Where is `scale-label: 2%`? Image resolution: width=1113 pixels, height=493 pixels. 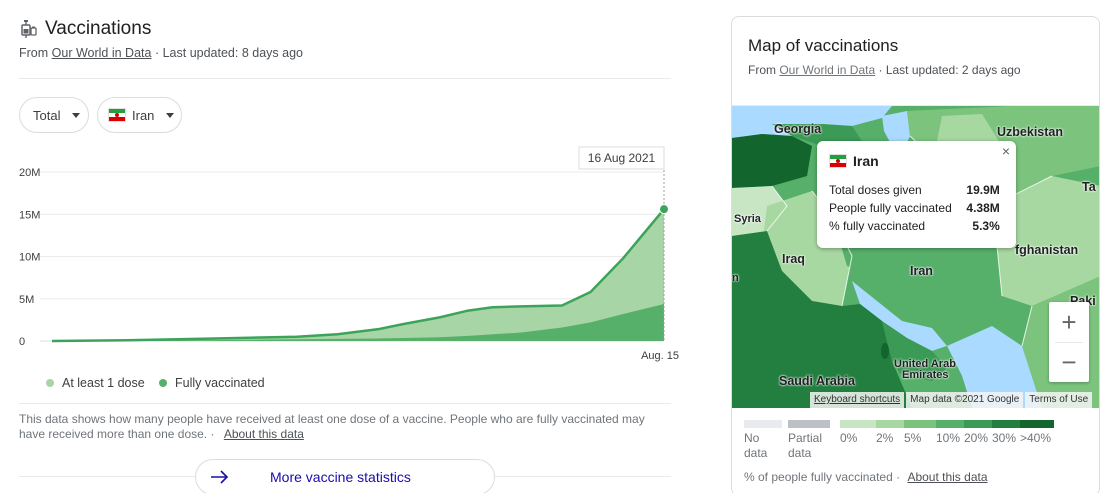
scale-label: 2% is located at coordinates (885, 438).